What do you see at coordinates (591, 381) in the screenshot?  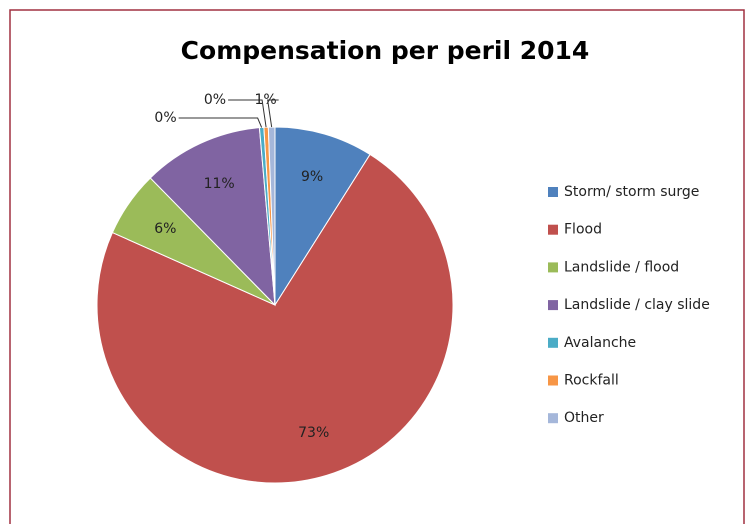 I see `legend-label: Rockfall` at bounding box center [591, 381].